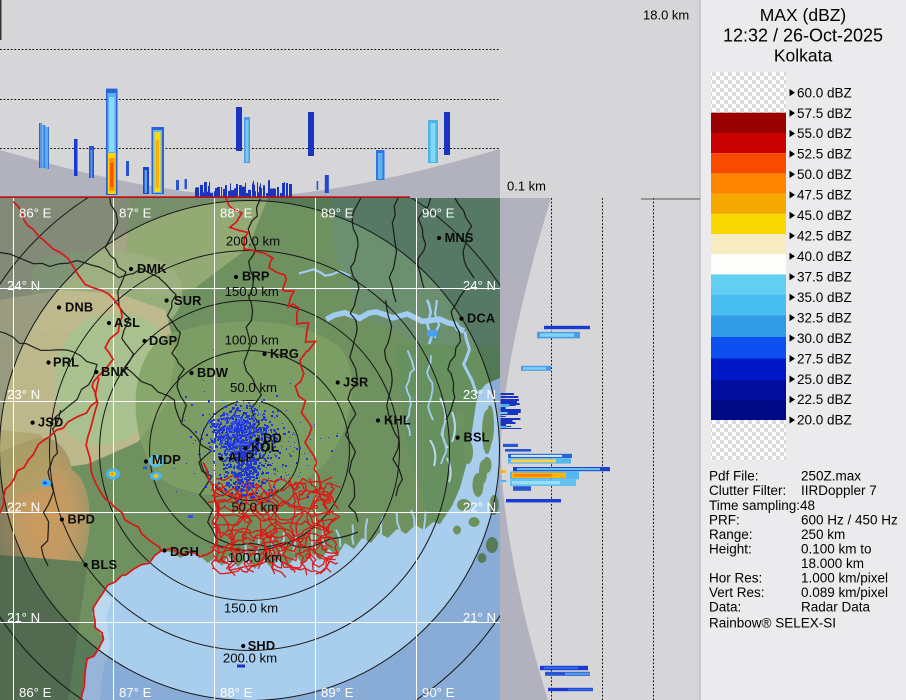  What do you see at coordinates (152, 268) in the screenshot?
I see `svg-text: DMK` at bounding box center [152, 268].